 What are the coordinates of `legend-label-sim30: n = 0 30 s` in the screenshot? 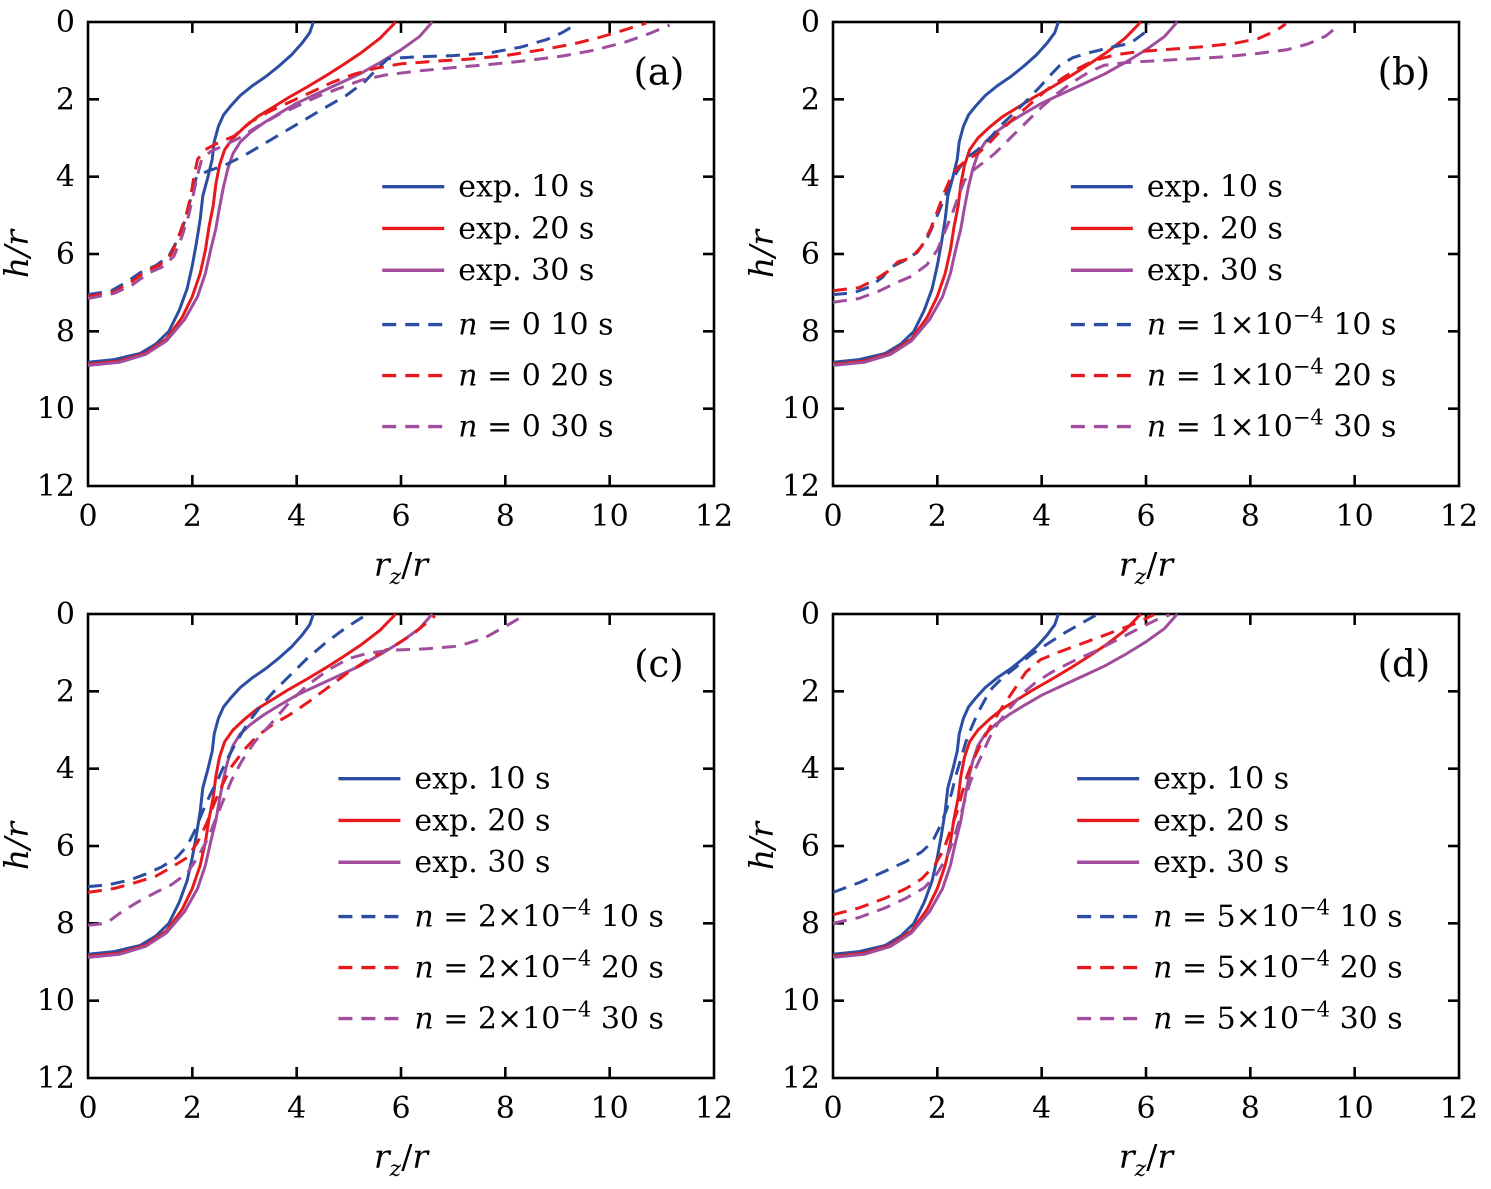 It's located at (535, 427).